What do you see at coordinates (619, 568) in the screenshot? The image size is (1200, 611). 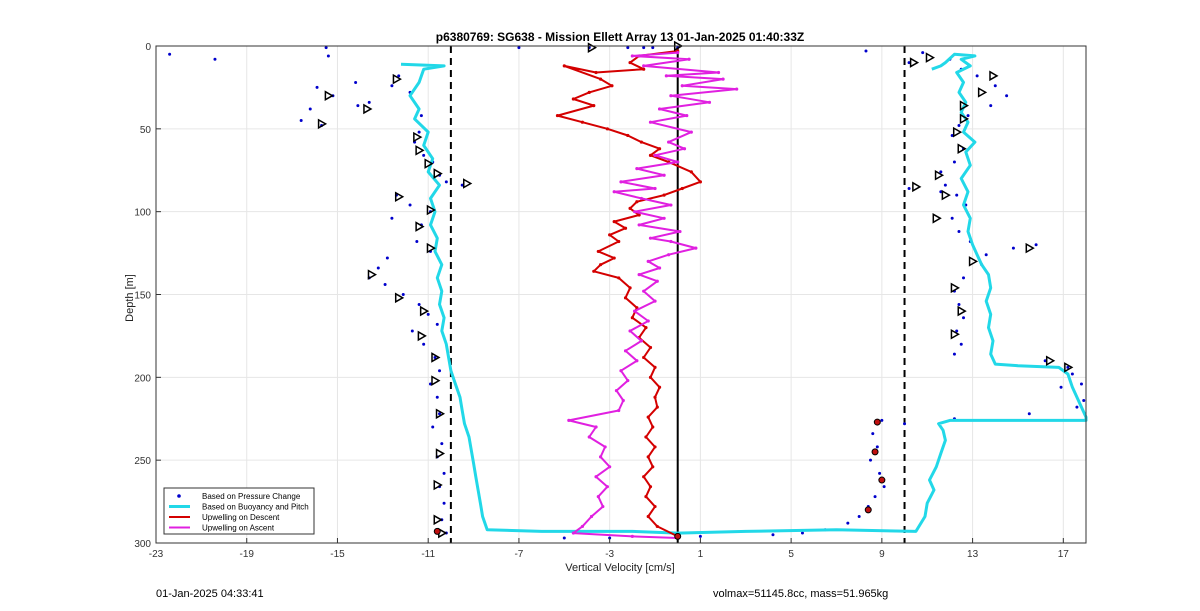 I see `x-axis-label: Vertical Velocity [cm/s]` at bounding box center [619, 568].